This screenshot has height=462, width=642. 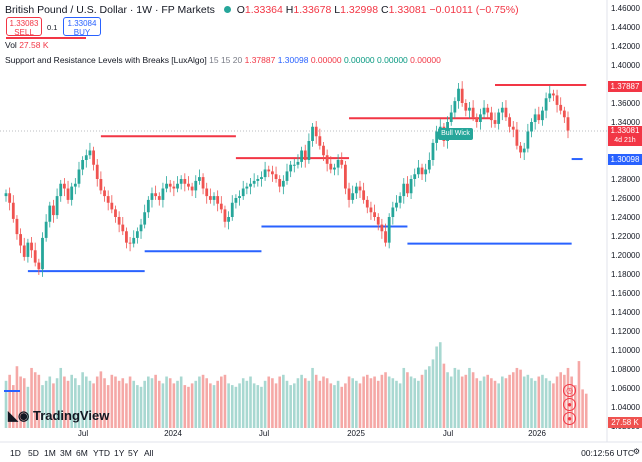 I want to click on timeframe-5d: 5D, so click(x=33, y=453).